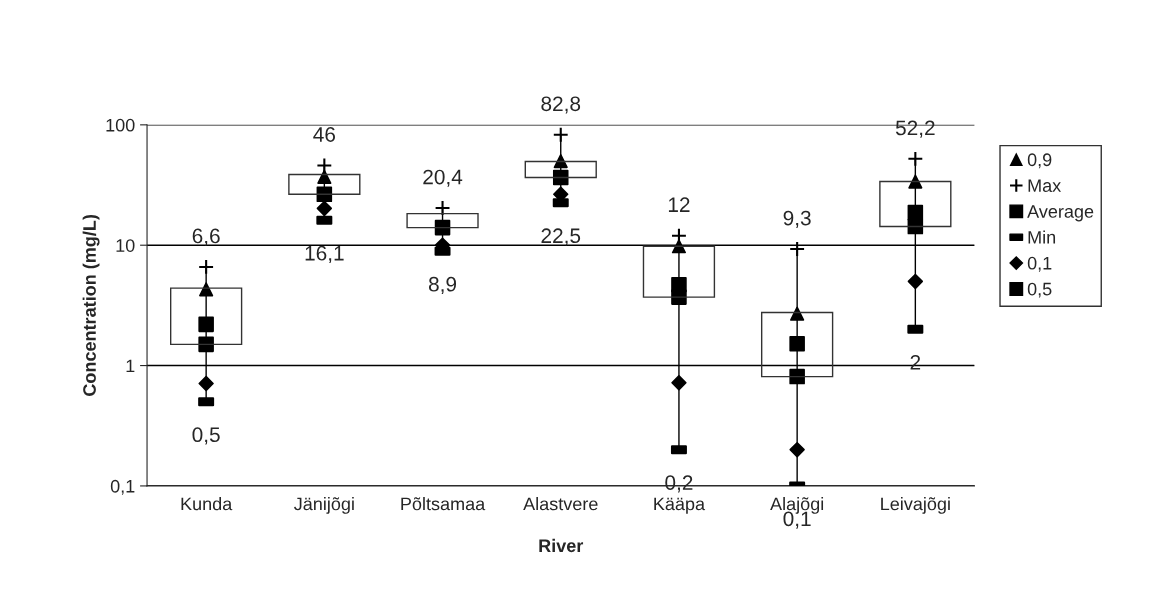 The height and width of the screenshot is (612, 1167). I want to click on x-axis-title: River, so click(561, 545).